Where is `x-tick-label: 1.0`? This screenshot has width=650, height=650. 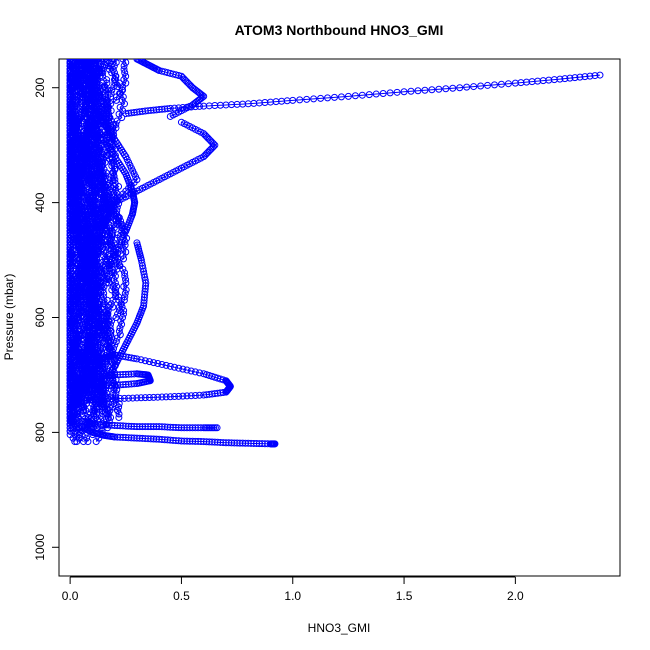
x-tick-label: 1.0 is located at coordinates (292, 596).